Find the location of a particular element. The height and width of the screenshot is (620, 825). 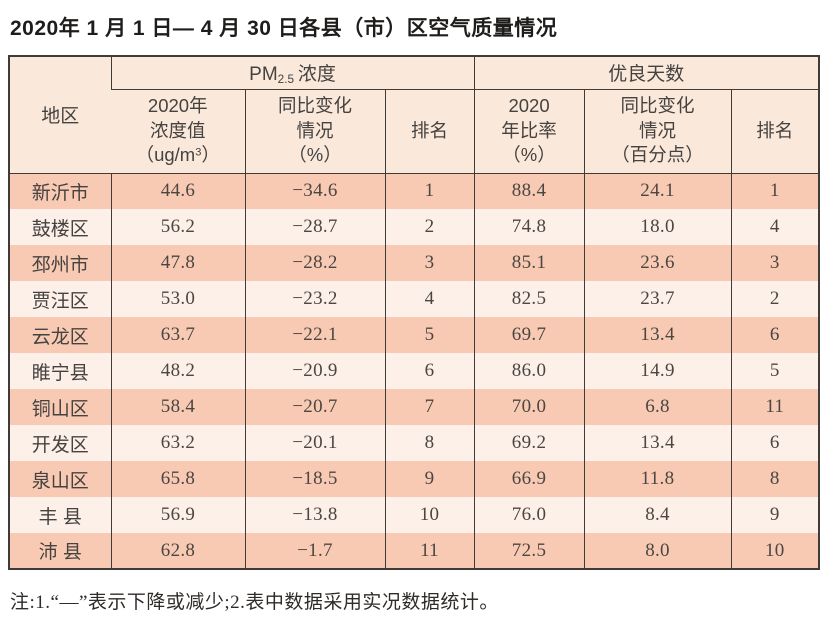

pm25-value-cell: 56.2 is located at coordinates (177, 227).